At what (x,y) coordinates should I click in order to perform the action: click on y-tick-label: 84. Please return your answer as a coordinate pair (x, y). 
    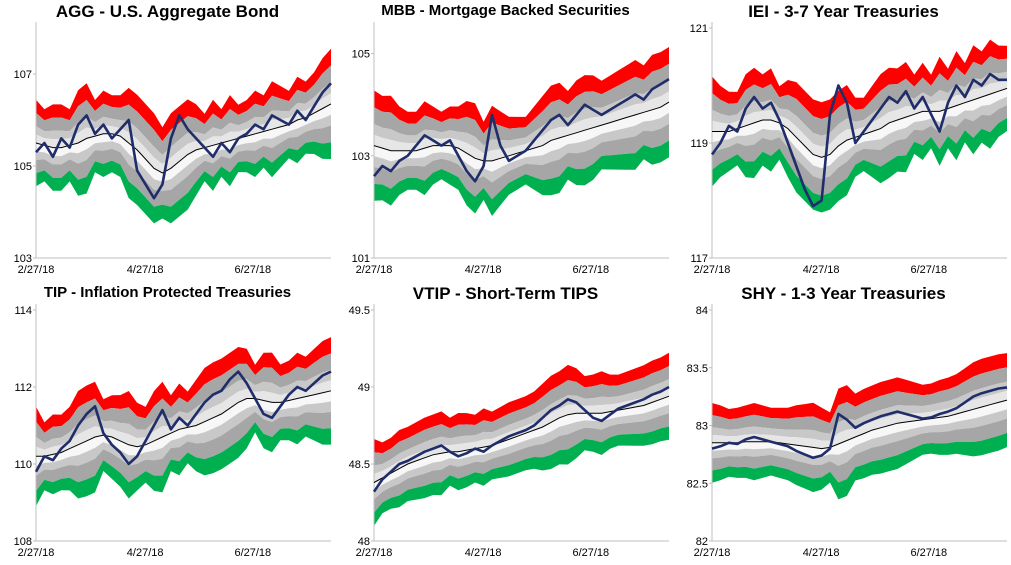
    Looking at the image, I should click on (702, 311).